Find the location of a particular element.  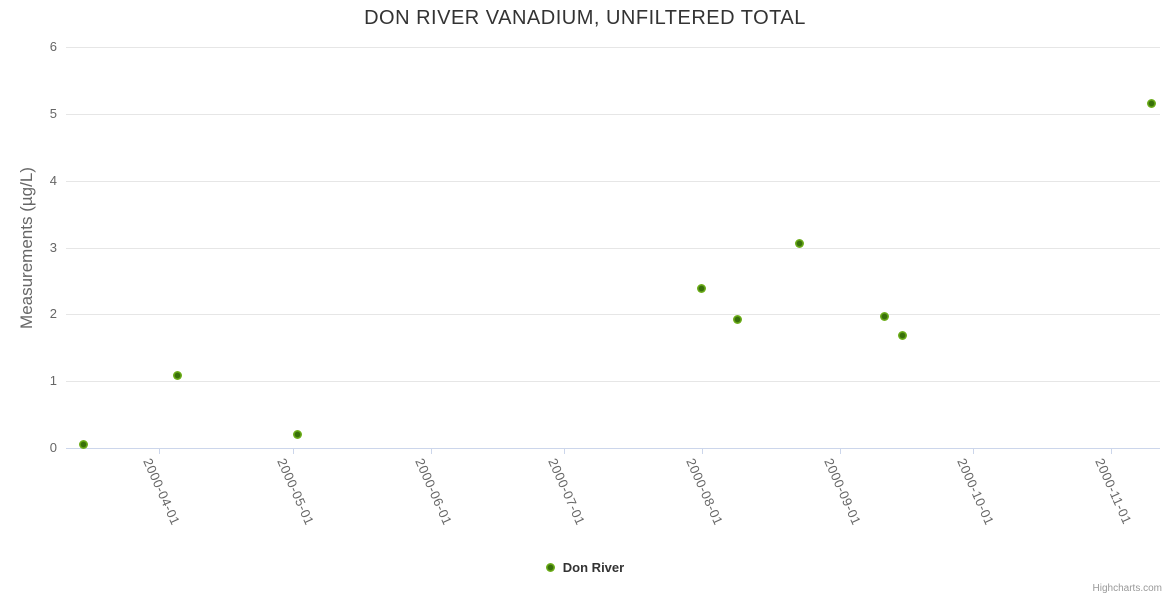

legend-marker-icon is located at coordinates (550, 567).